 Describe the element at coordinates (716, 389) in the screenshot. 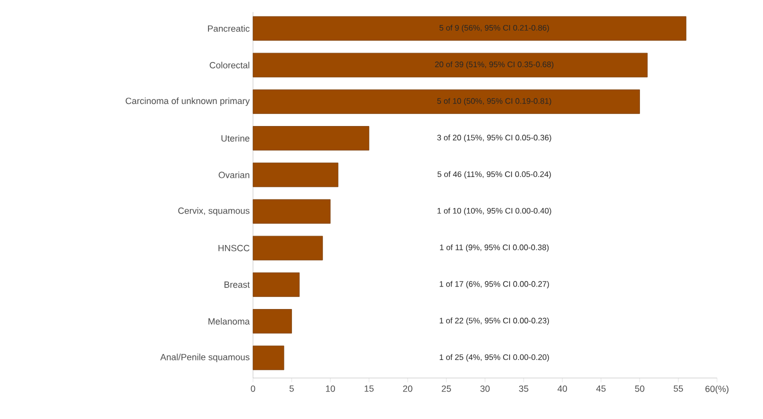

I see `x-tick-label: 60(%)` at that location.